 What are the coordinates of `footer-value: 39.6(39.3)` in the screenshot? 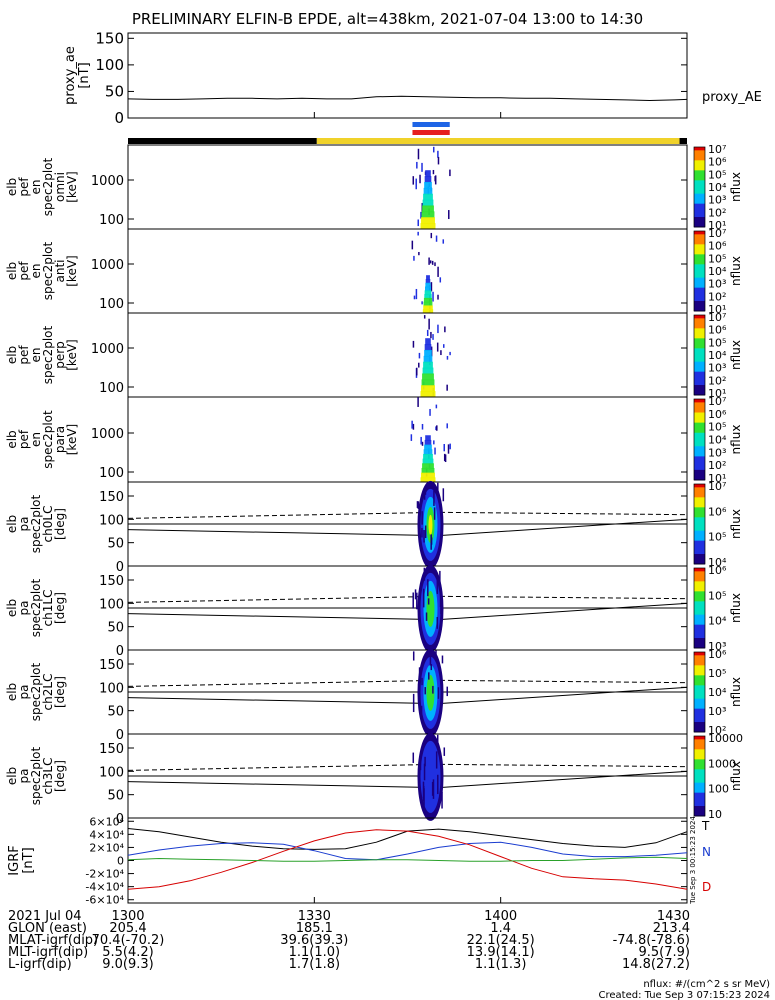 It's located at (314, 940).